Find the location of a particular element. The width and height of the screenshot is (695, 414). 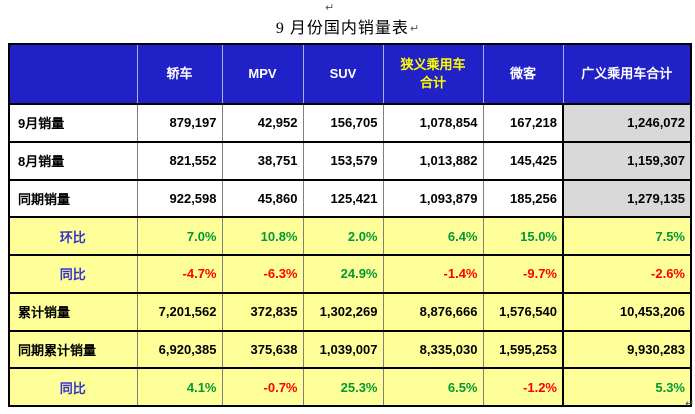

table-cell: 879,197 is located at coordinates (179, 123).